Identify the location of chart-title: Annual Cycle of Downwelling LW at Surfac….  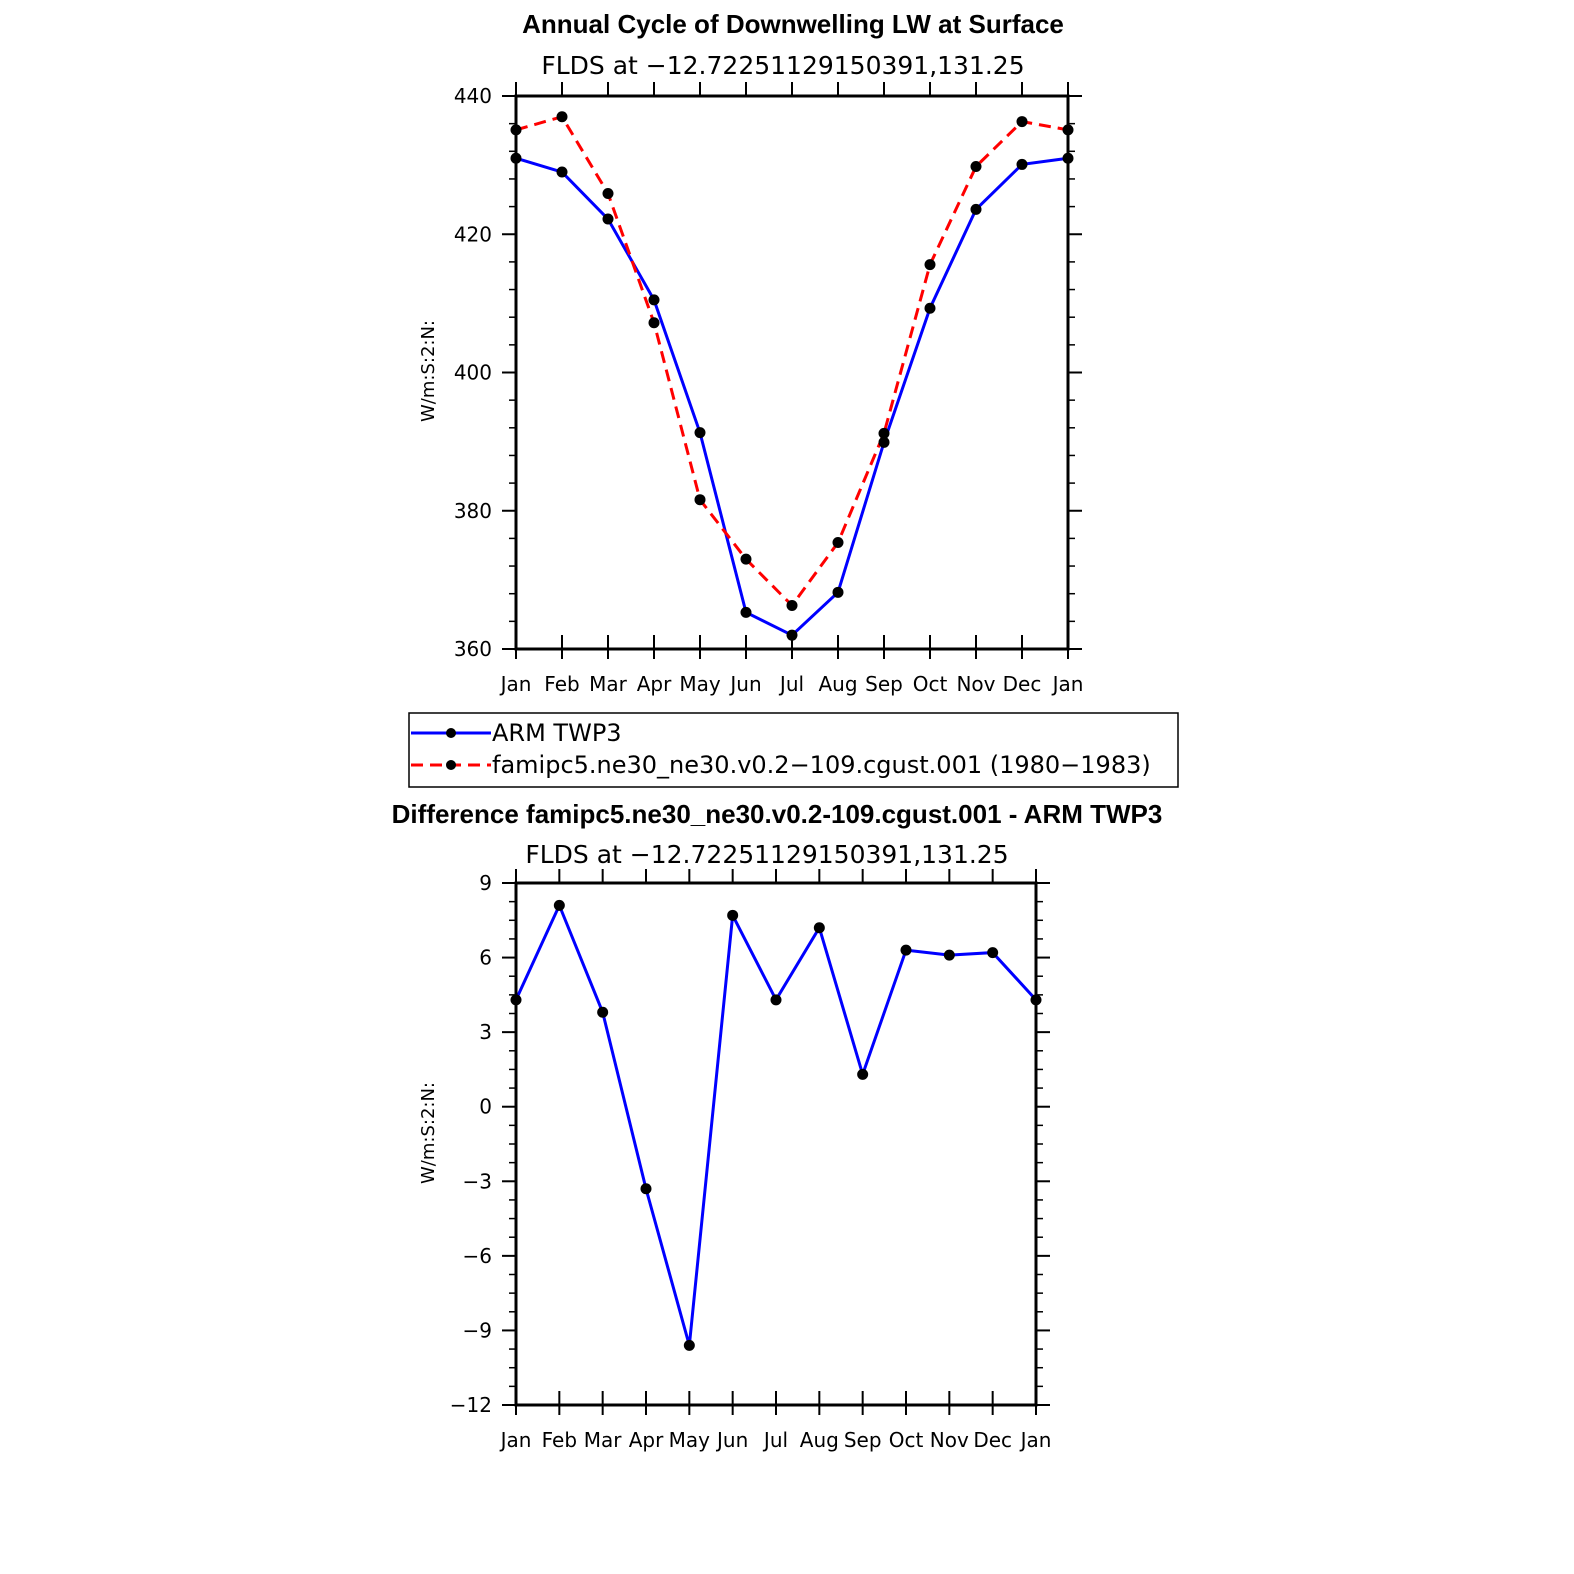
(793, 24).